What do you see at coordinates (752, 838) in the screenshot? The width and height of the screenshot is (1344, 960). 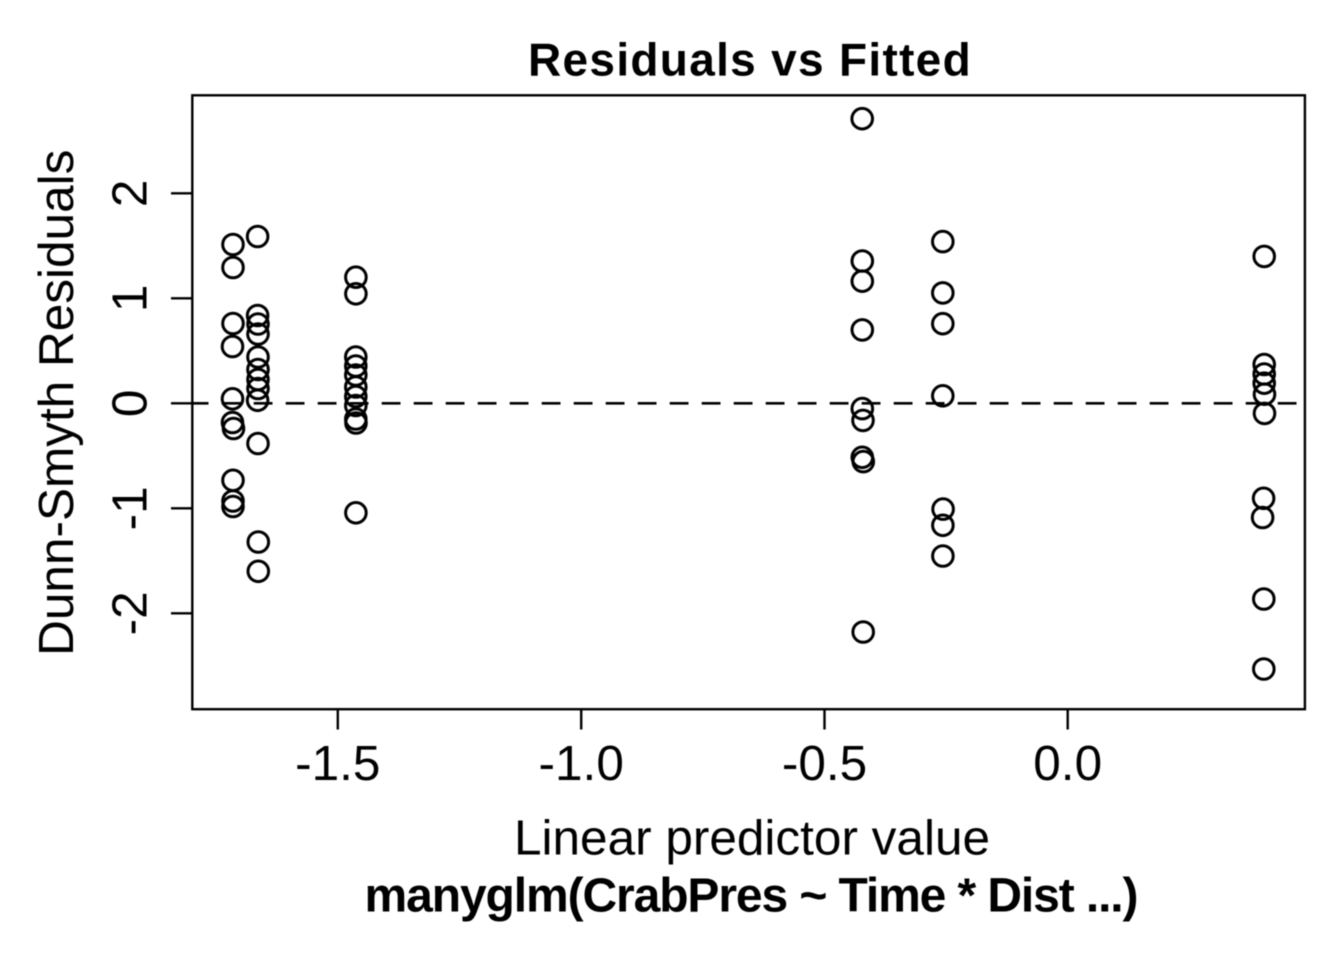 I see `svg-text: Linear predictor value` at bounding box center [752, 838].